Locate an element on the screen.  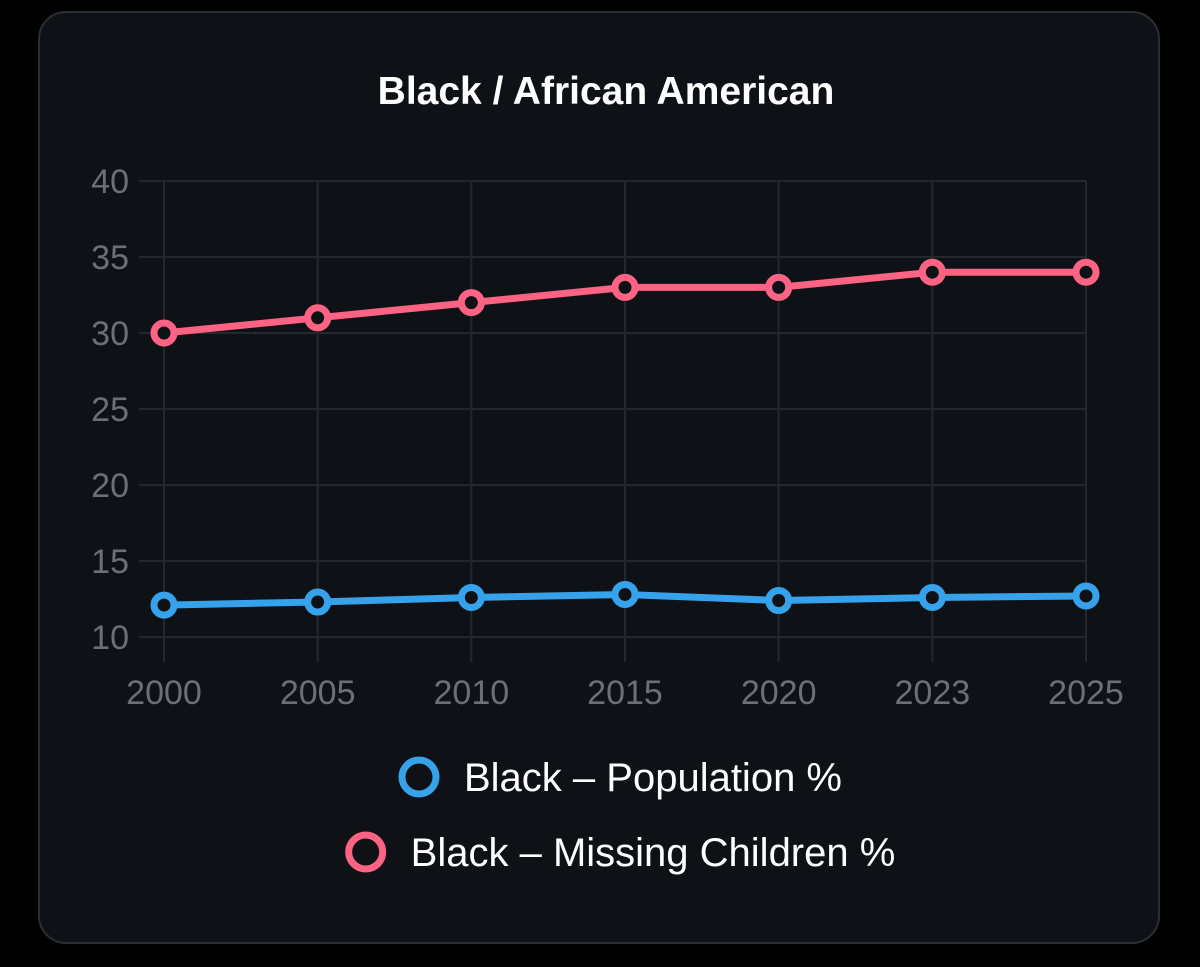
y-tick-label: 40 is located at coordinates (110, 182).